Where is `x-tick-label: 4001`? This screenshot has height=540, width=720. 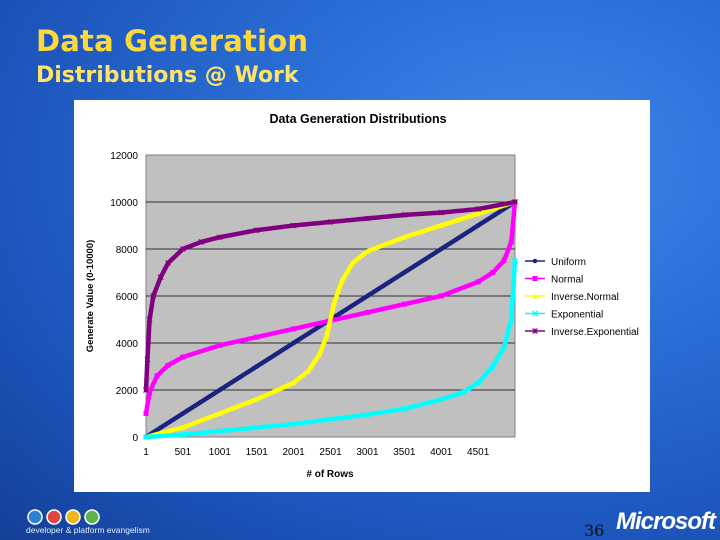
x-tick-label: 4001 is located at coordinates (441, 452).